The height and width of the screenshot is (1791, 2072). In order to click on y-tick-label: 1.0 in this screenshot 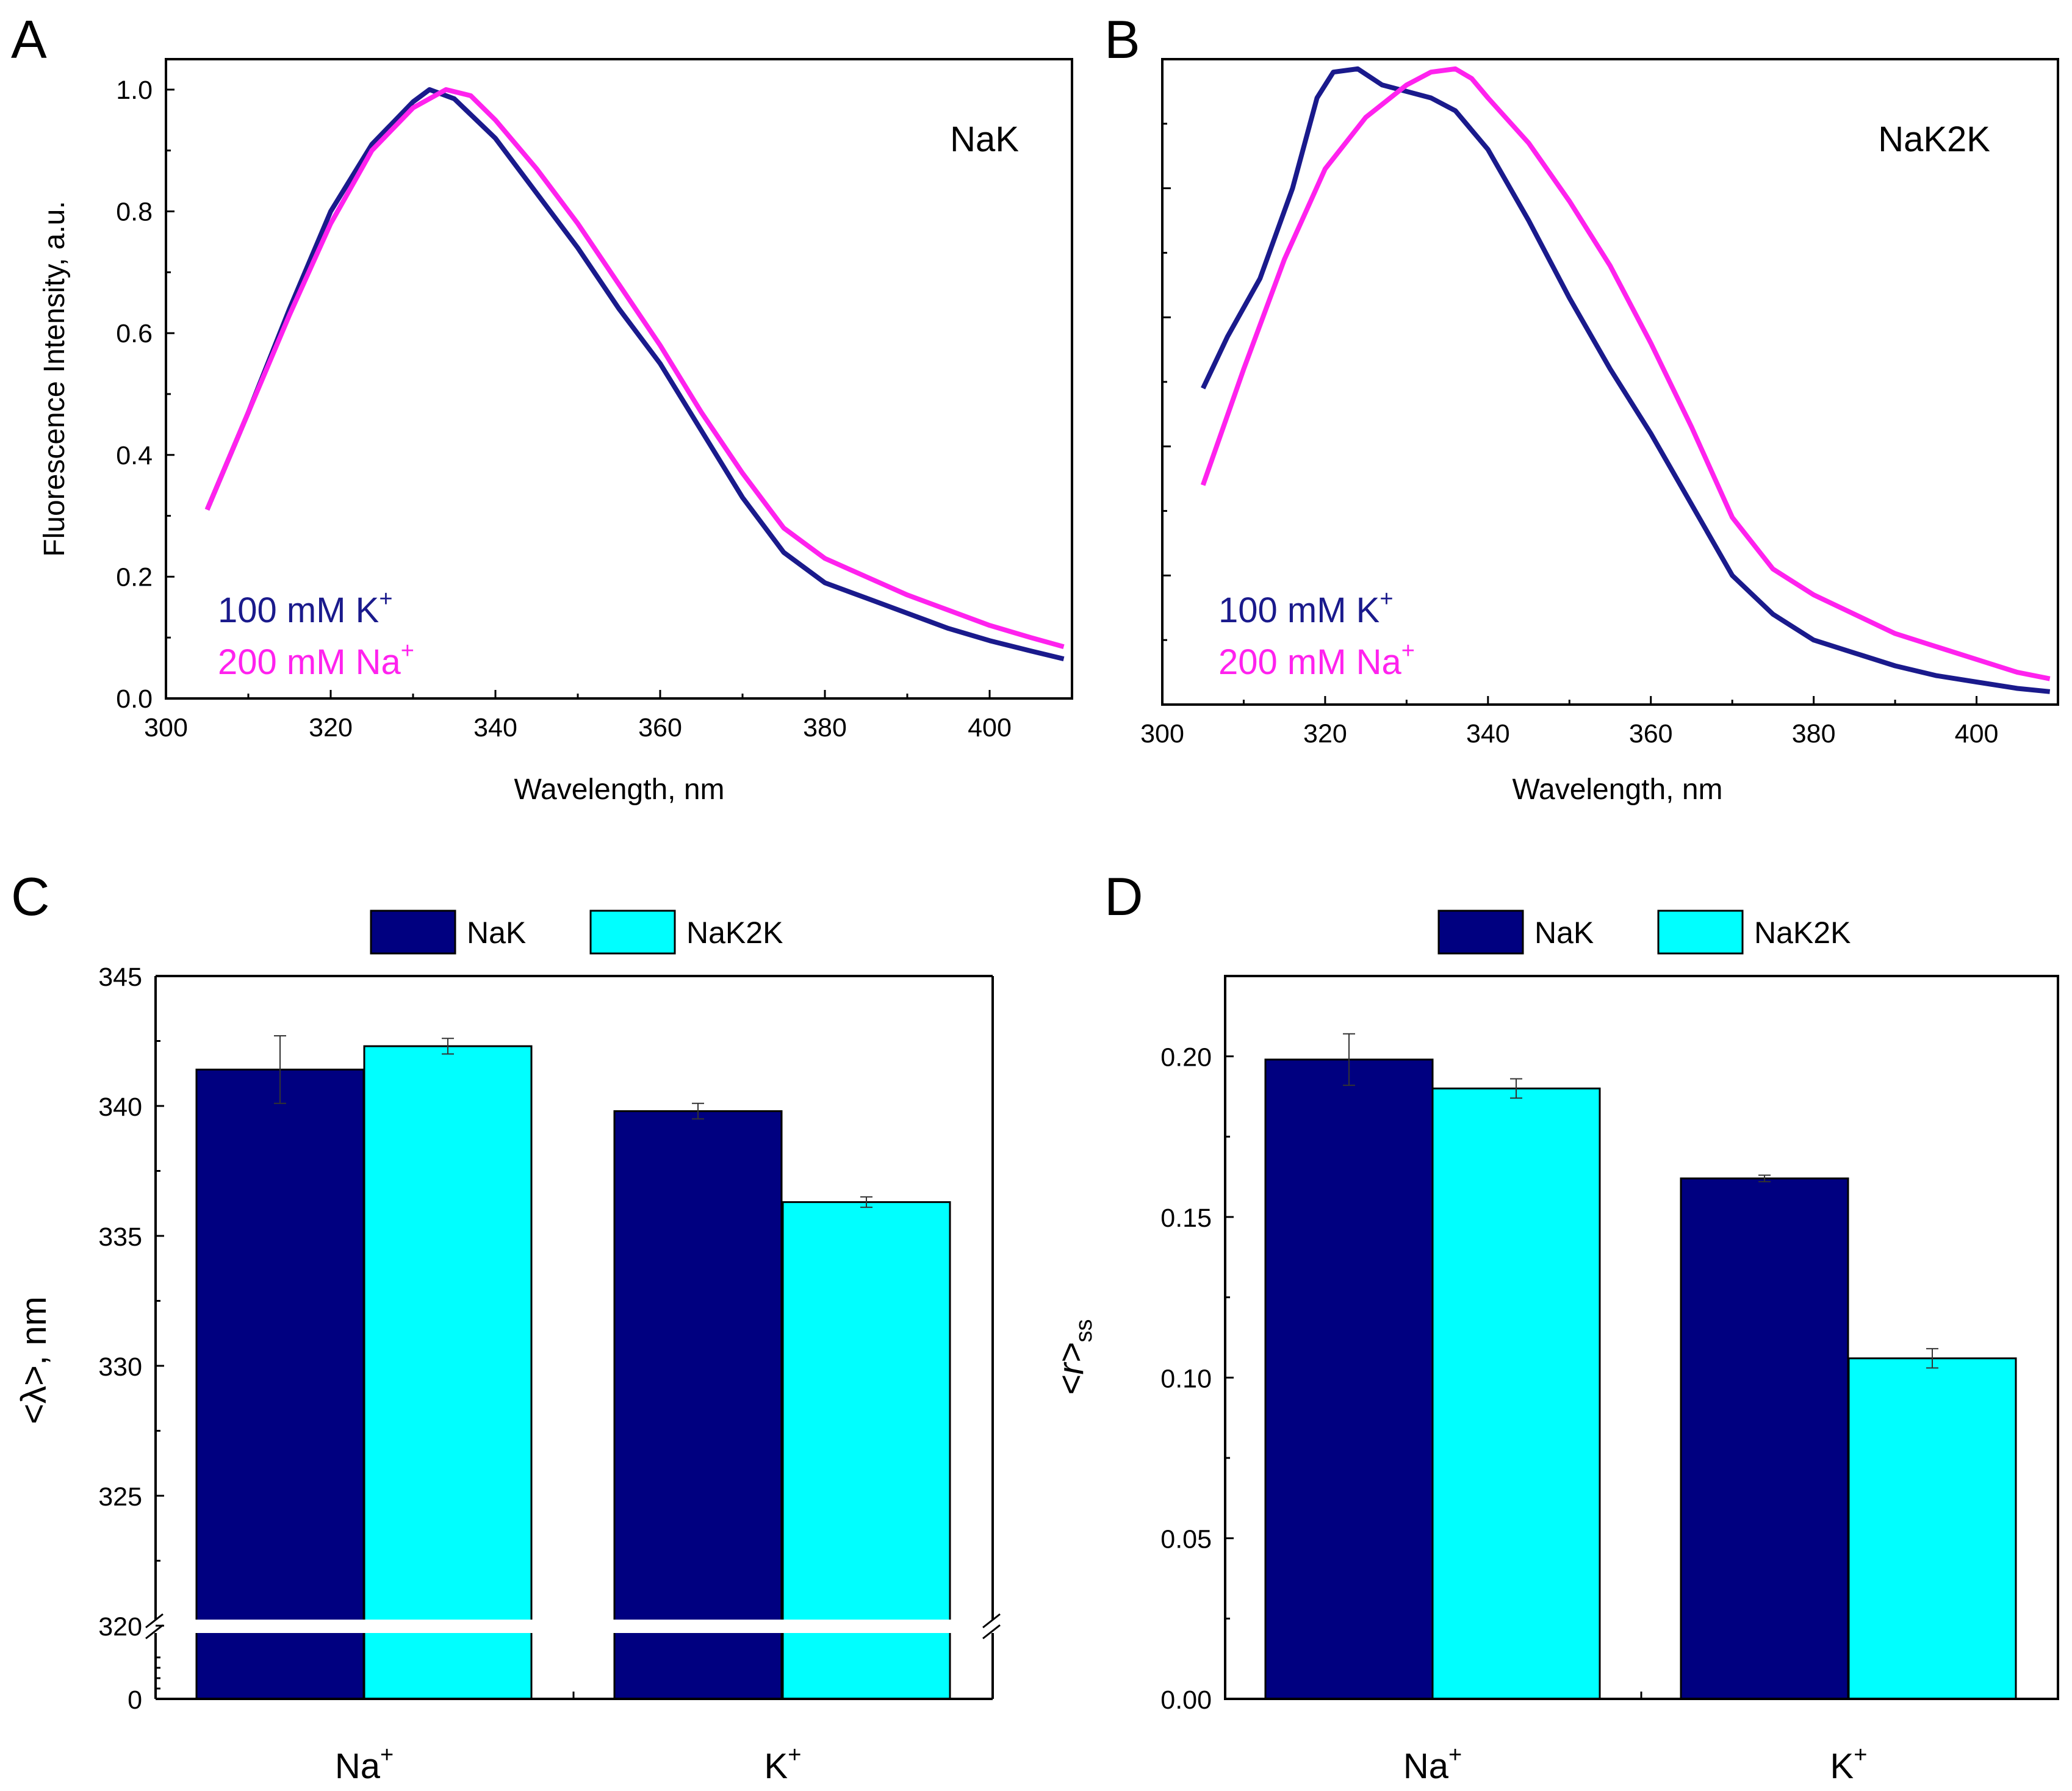, I will do `click(134, 90)`.